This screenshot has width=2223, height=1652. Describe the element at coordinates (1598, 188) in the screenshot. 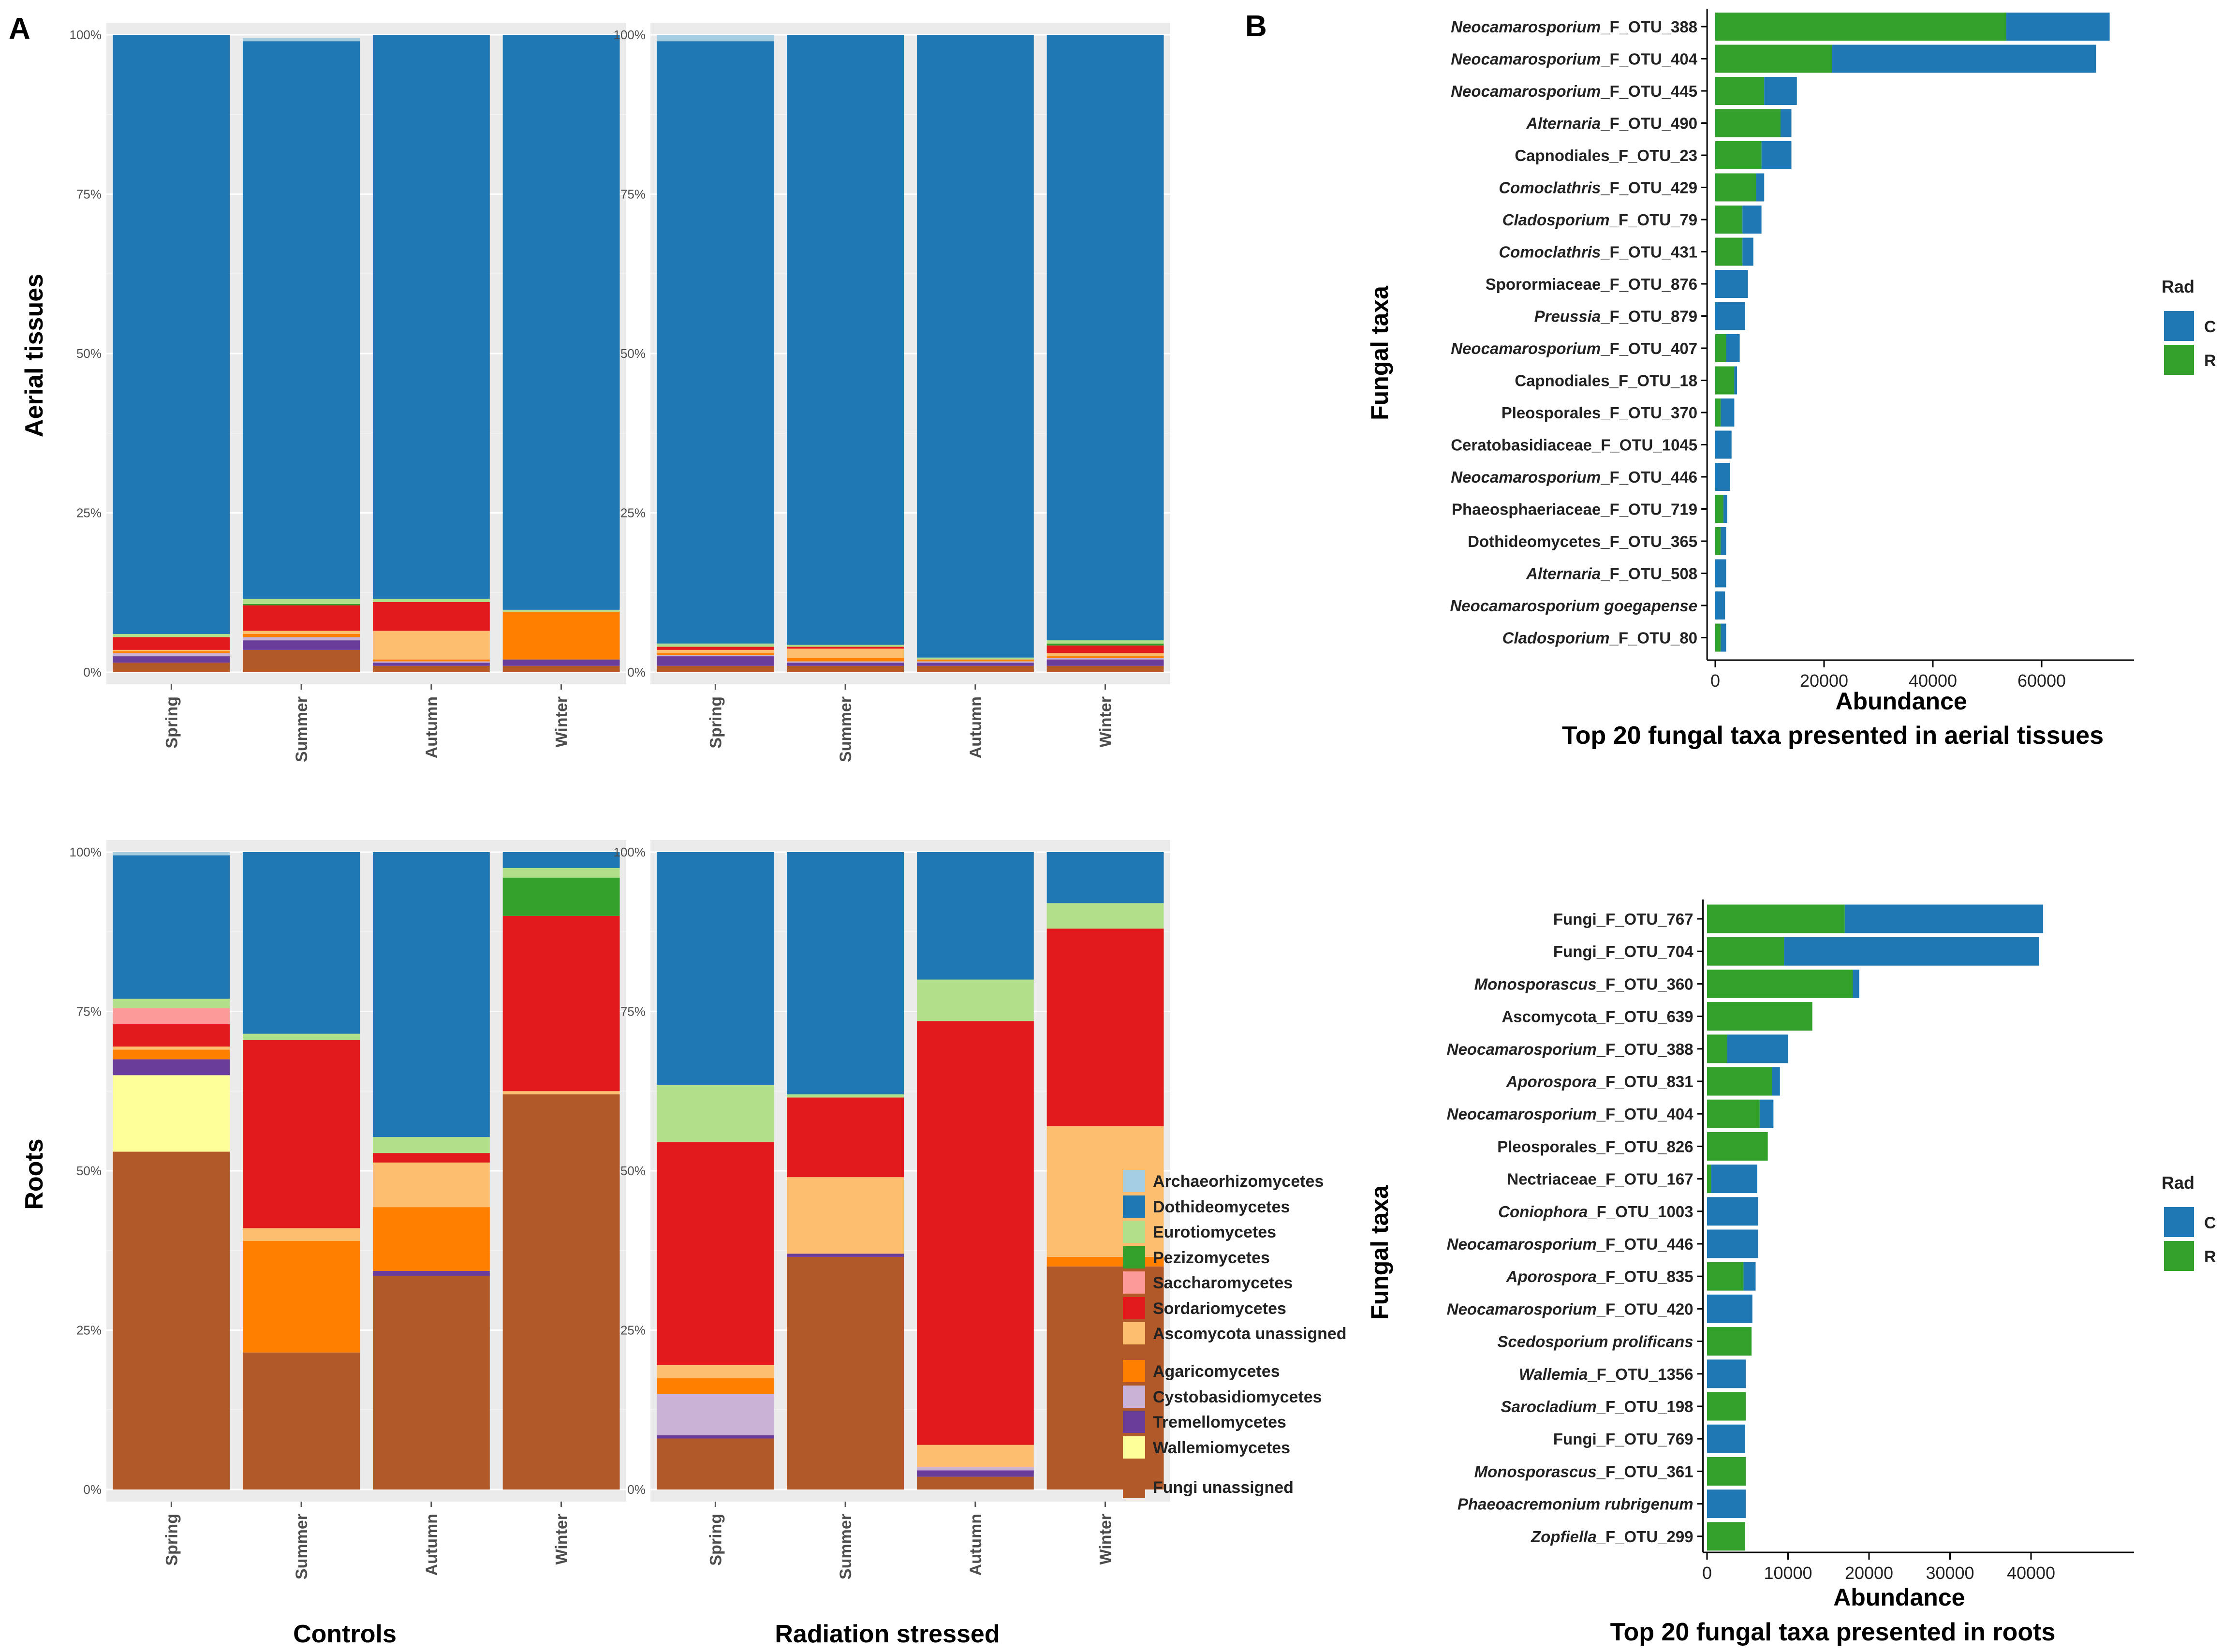

I see `y-tick-label-comoclathris-f-otu-429: Comoclathris_F_OTU_429` at that location.